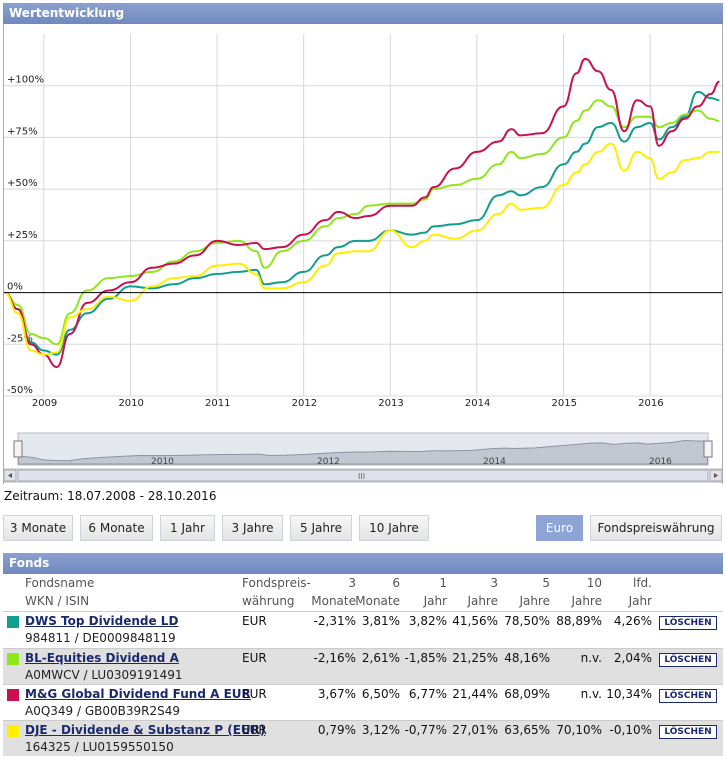 The width and height of the screenshot is (726, 763). Describe the element at coordinates (632, 658) in the screenshot. I see `cell-ytd: 2,04%` at that location.